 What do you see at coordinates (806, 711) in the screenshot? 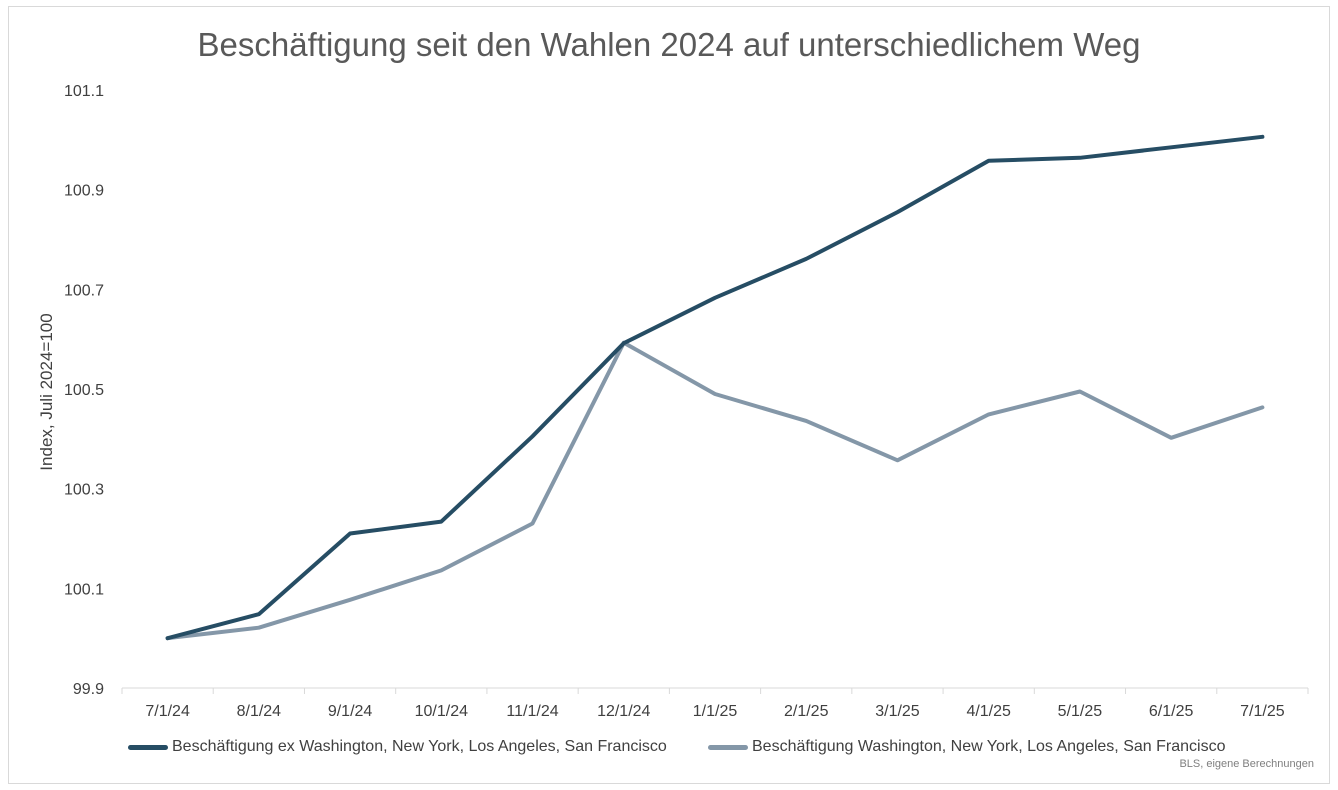
I see `x-tick-label: 2/1/25` at bounding box center [806, 711].